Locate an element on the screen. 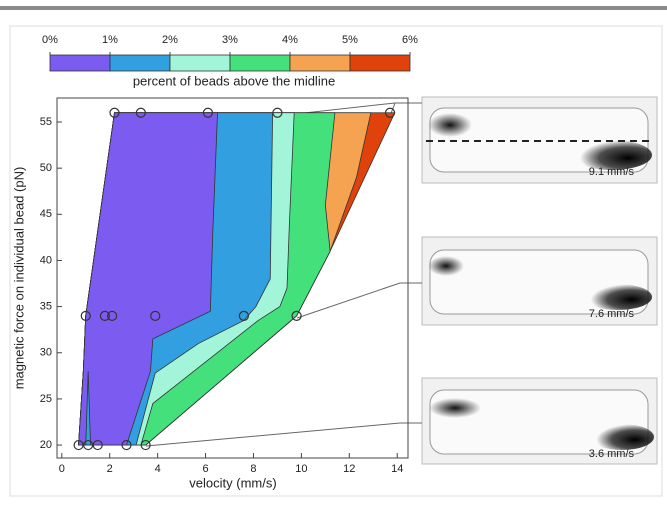 The image size is (667, 507). y-tick-label: 20 is located at coordinates (46, 445).